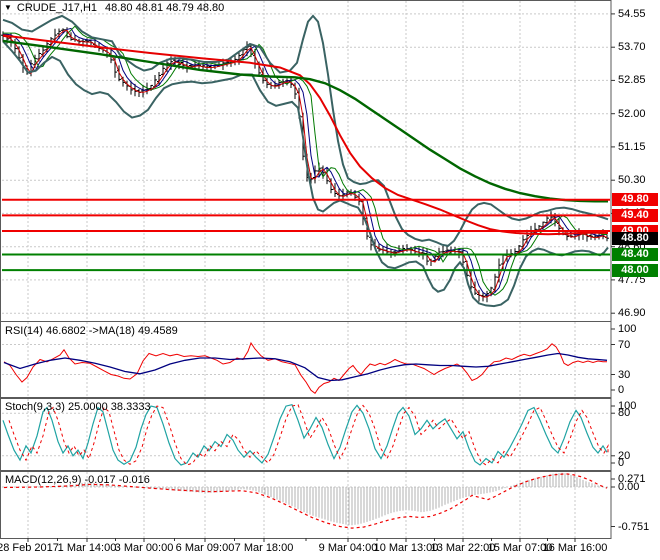  I want to click on level-price-badge: 49.80, so click(635, 199).